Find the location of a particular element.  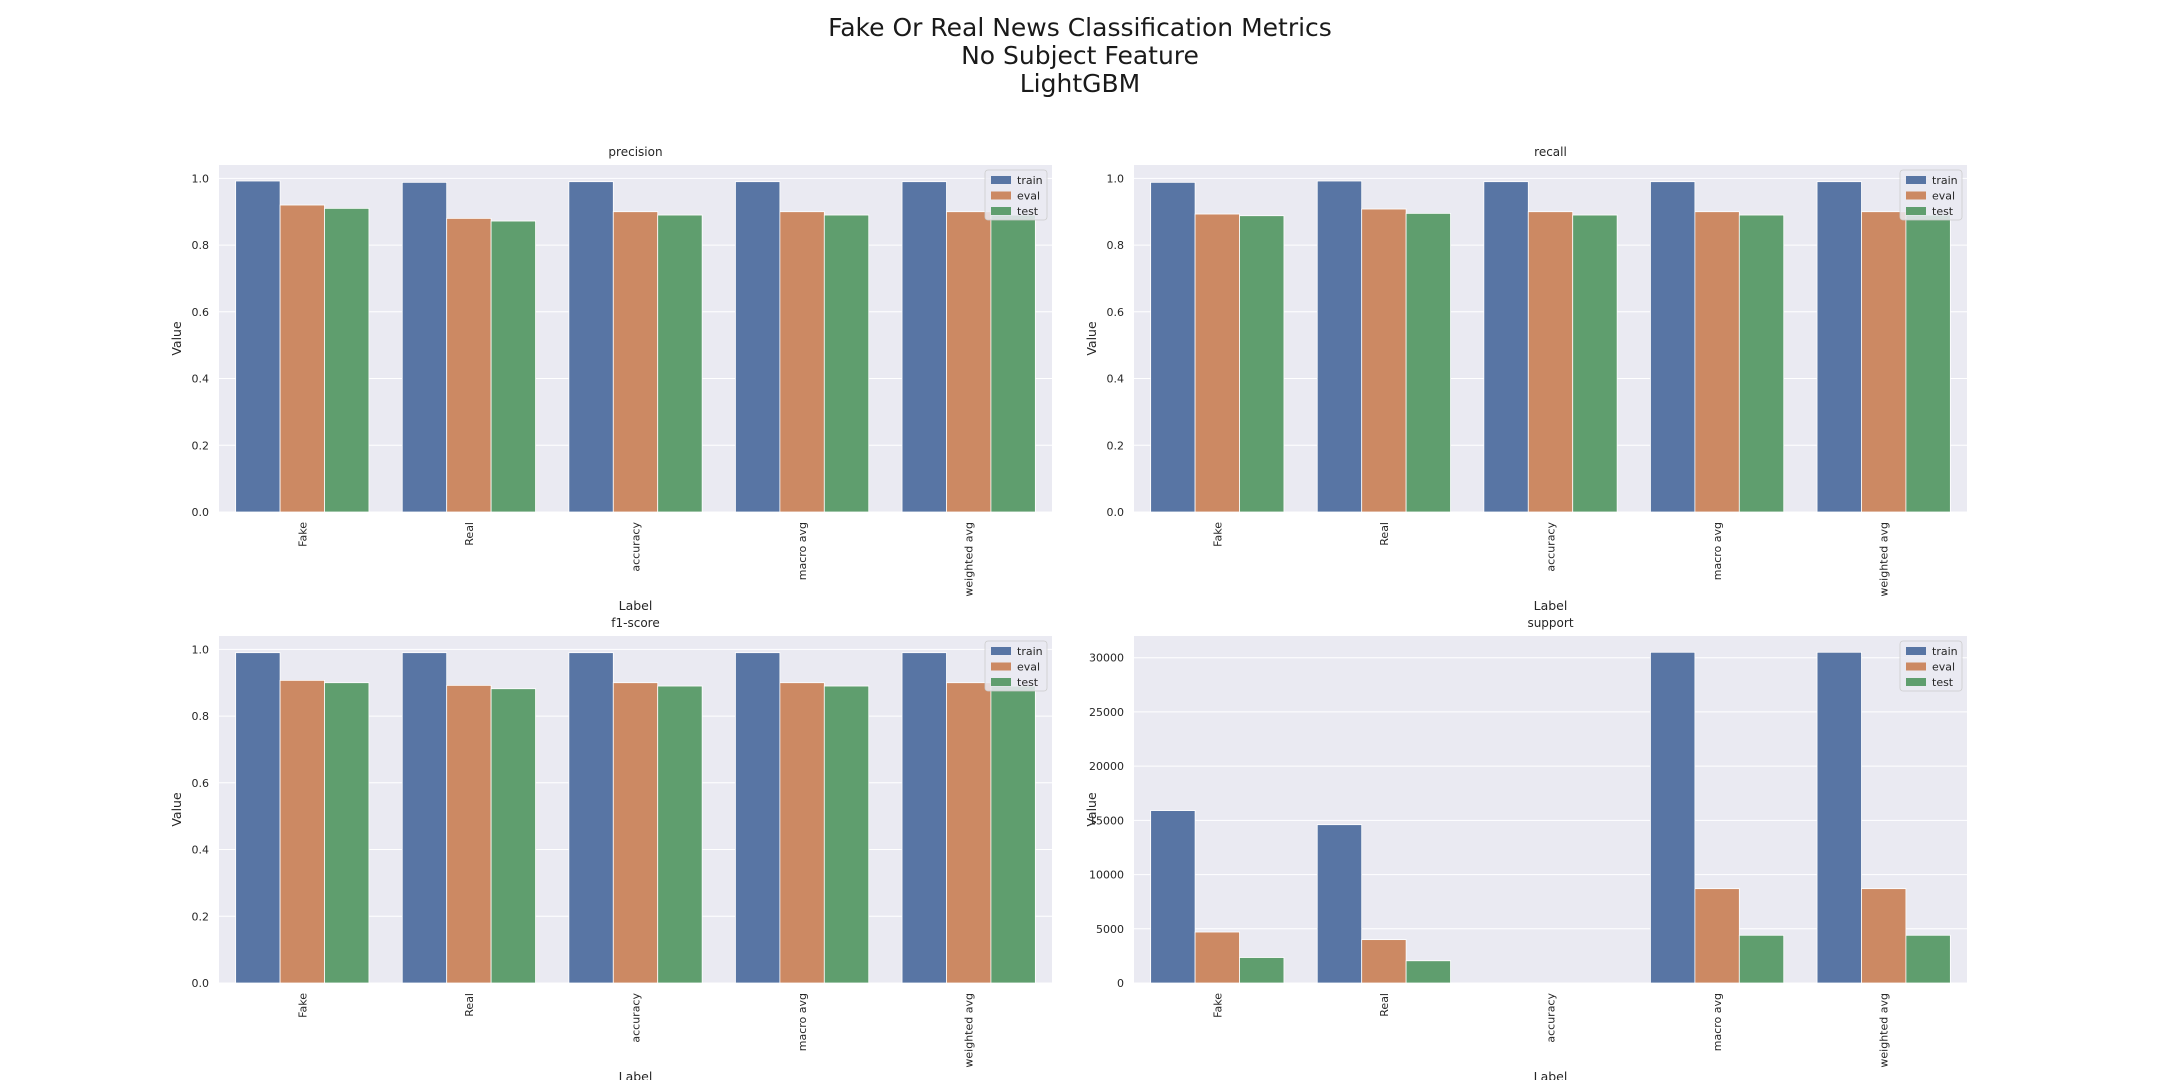

bar-train-Fake is located at coordinates (1173, 897).